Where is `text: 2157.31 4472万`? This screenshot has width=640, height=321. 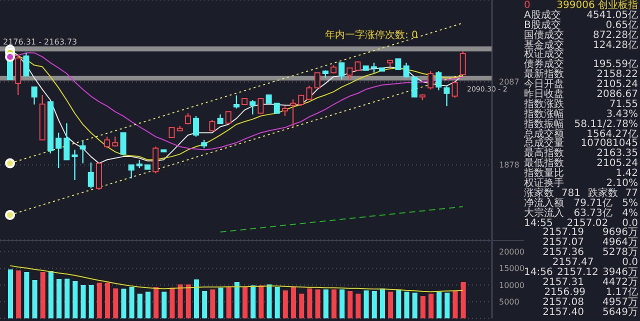
text: 2157.31 4472万 is located at coordinates (590, 282).